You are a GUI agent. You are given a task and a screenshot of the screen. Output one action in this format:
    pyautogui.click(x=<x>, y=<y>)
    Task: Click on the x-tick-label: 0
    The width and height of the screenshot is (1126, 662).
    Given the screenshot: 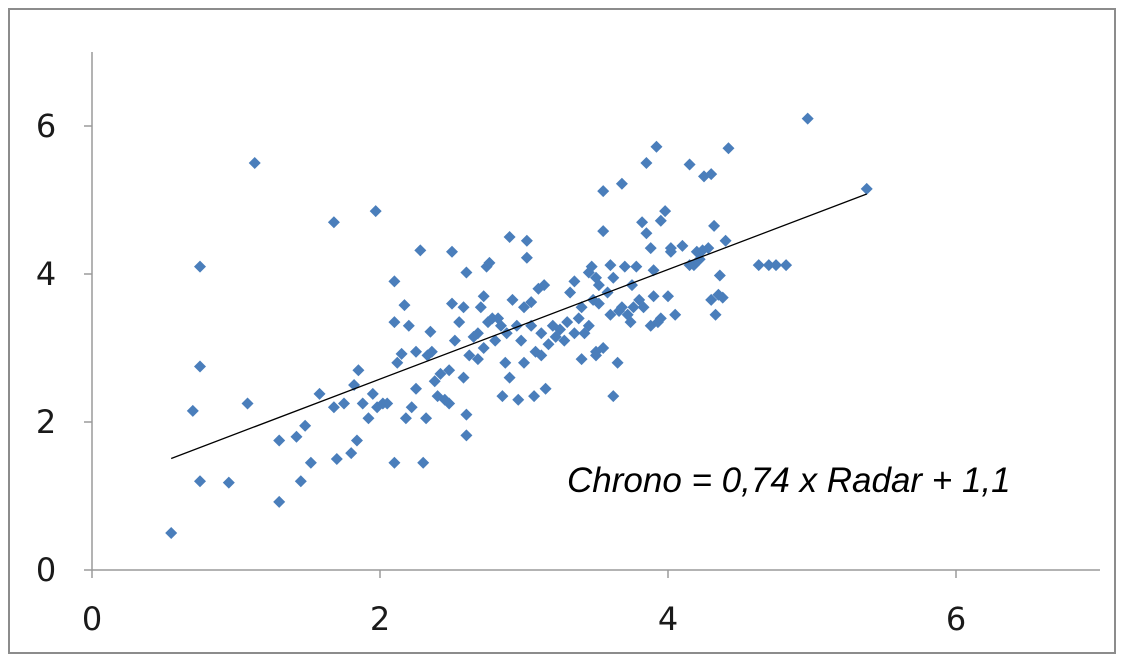 What is the action you would take?
    pyautogui.click(x=92, y=619)
    